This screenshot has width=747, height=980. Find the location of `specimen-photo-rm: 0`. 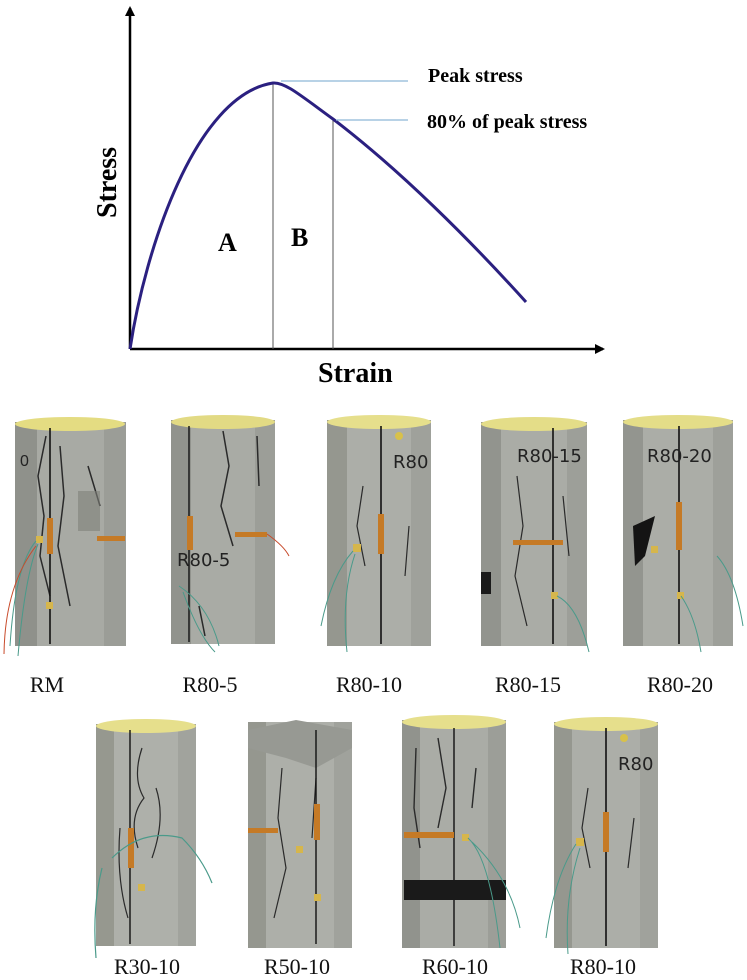

specimen-photo-rm: 0 is located at coordinates (69, 532).